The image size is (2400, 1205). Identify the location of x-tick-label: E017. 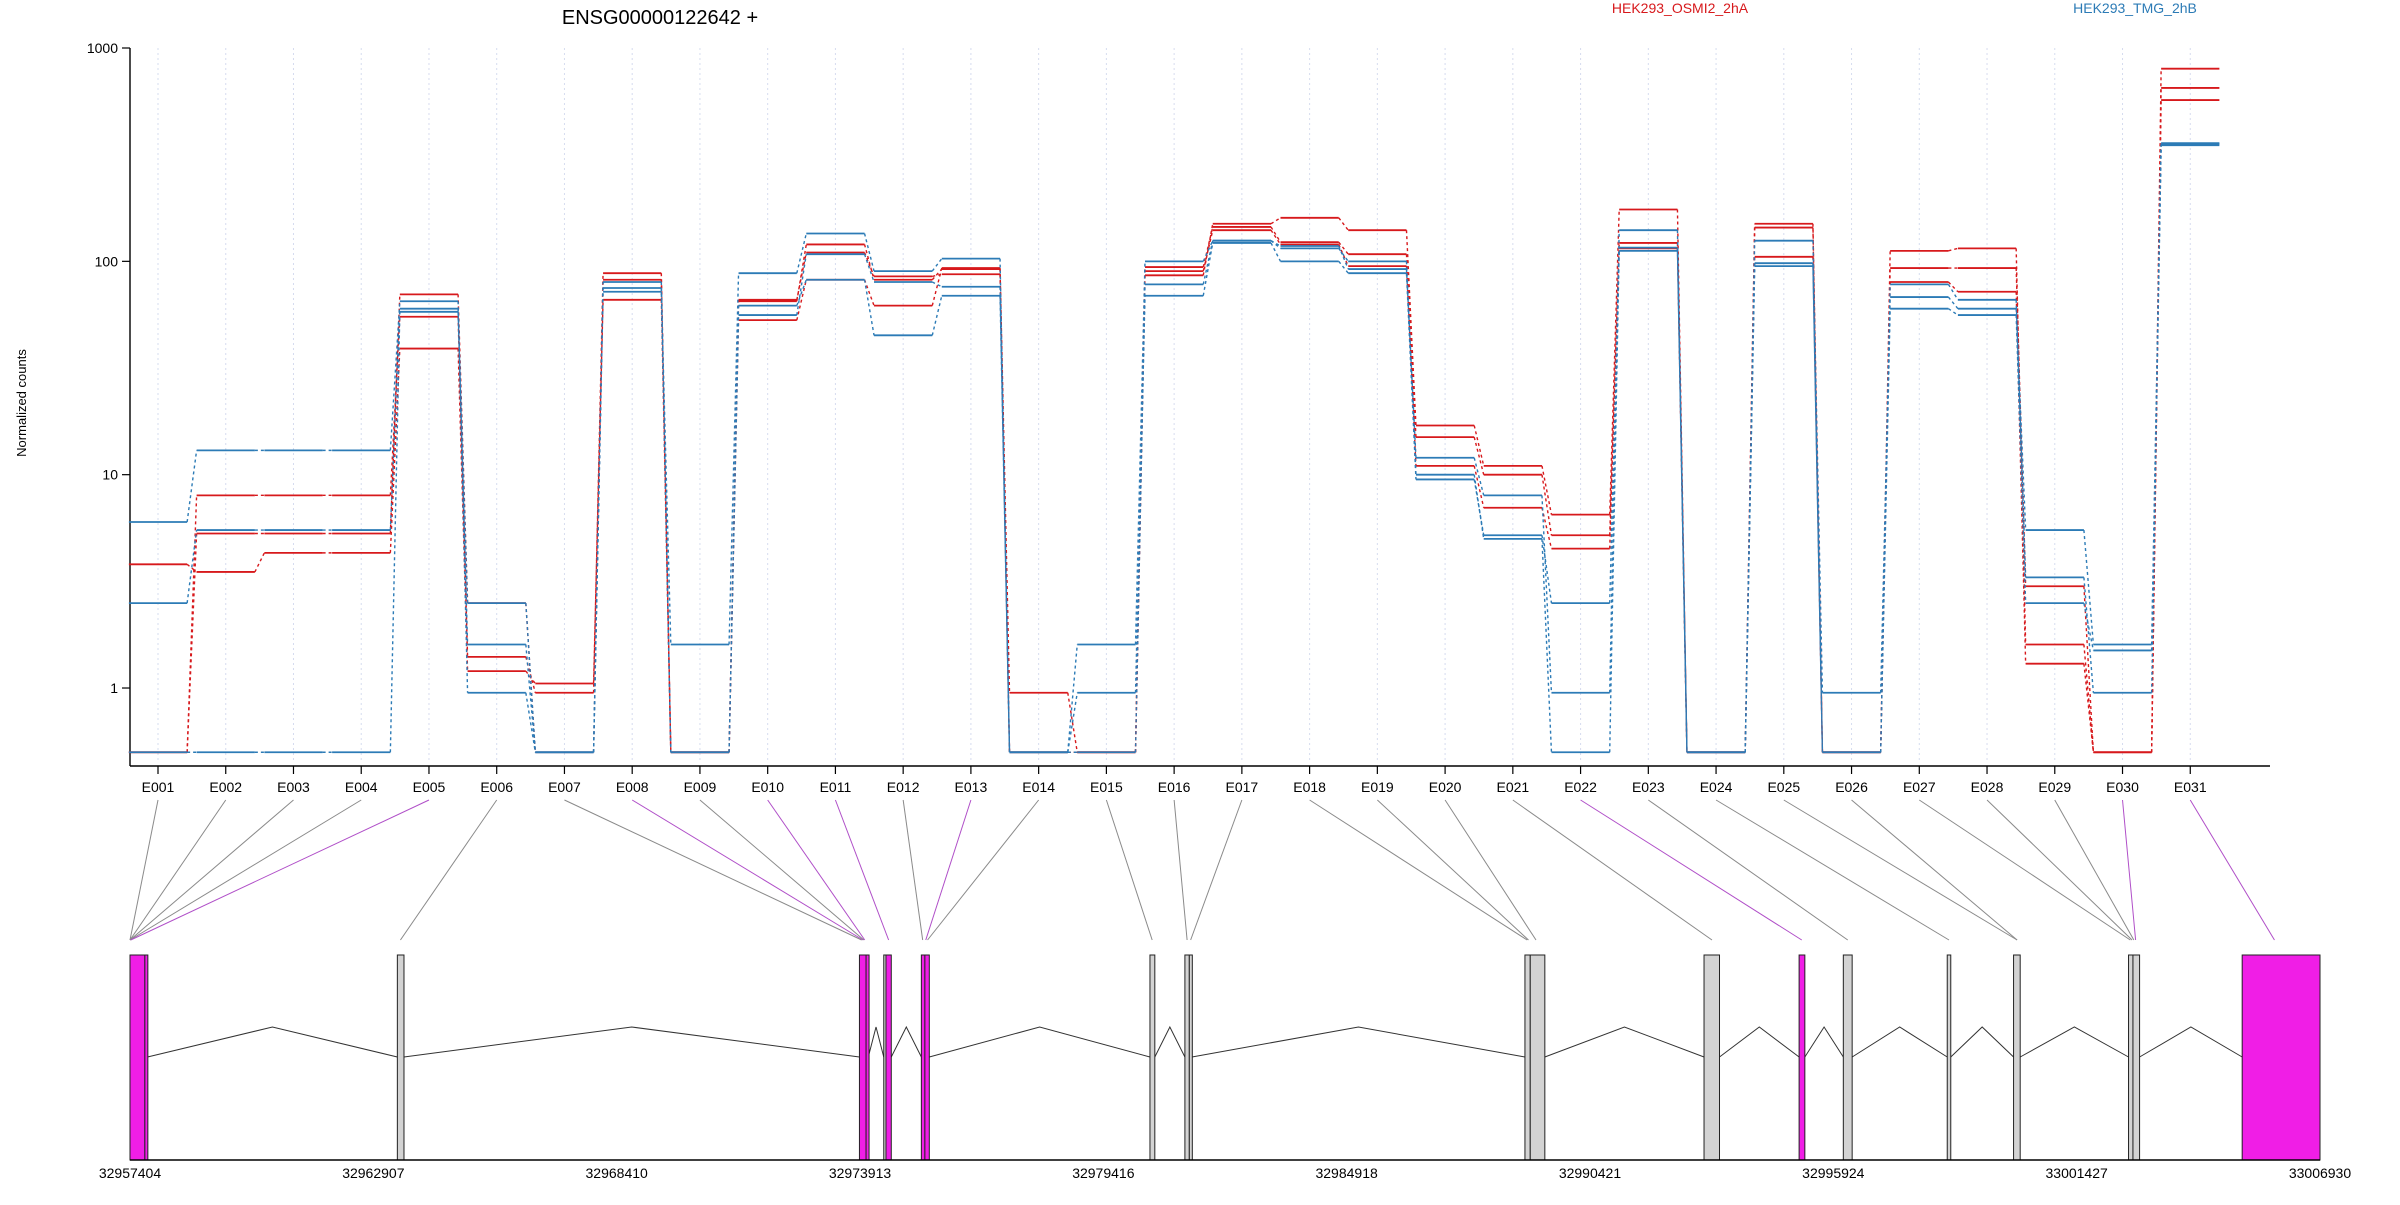
(1242, 787).